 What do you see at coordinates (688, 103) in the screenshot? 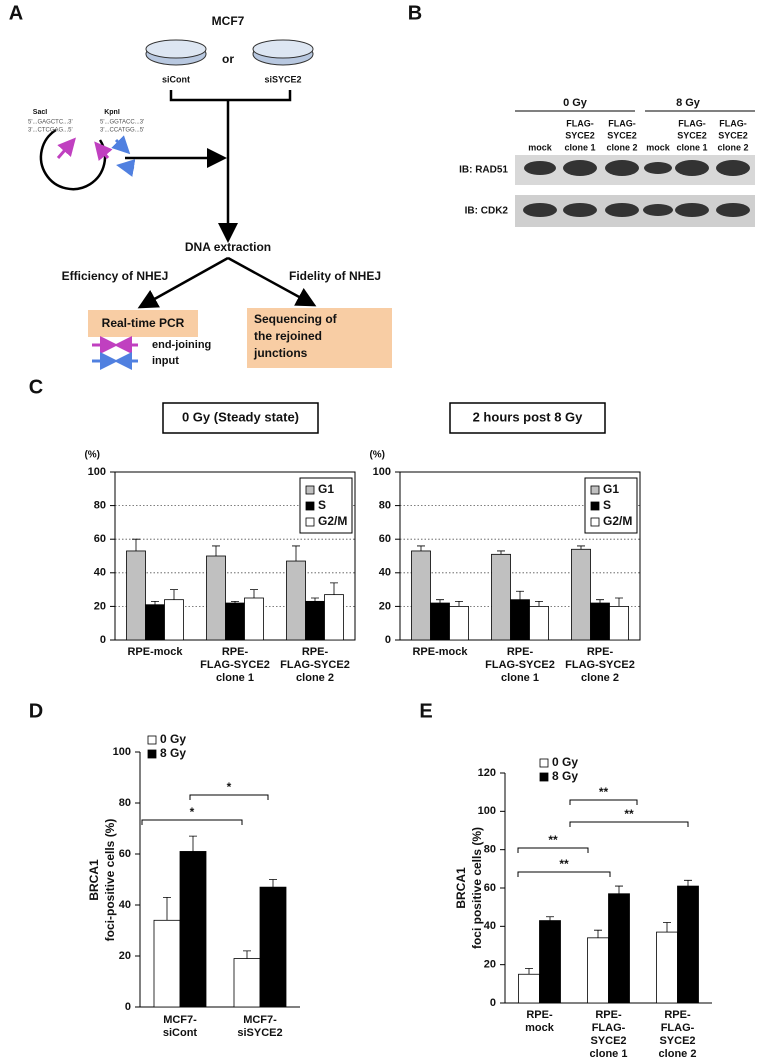
I see `dose: 8 Gy` at bounding box center [688, 103].